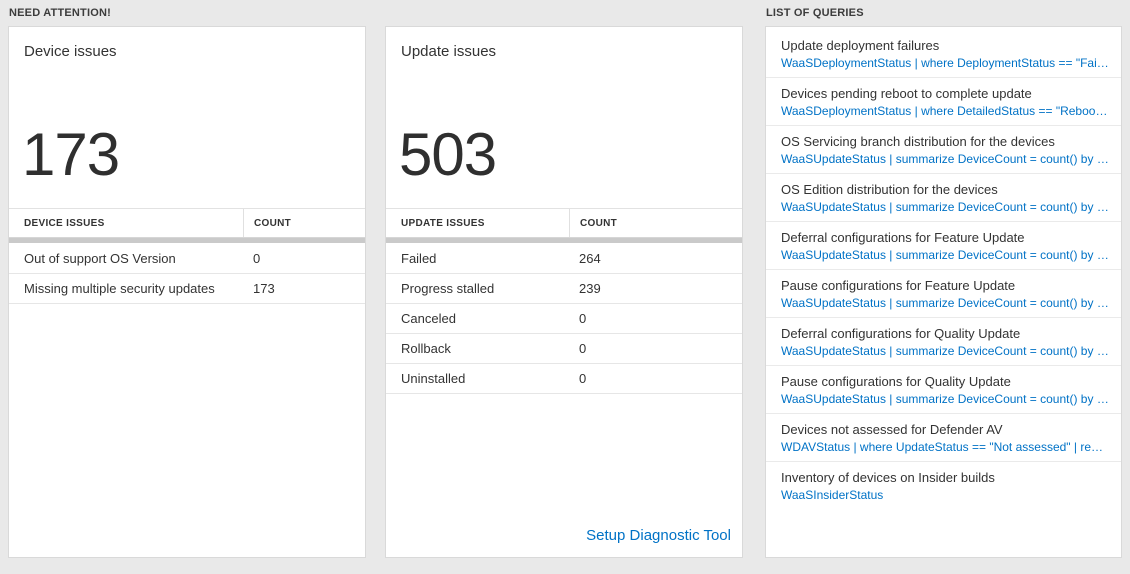 The height and width of the screenshot is (574, 1130). What do you see at coordinates (426, 348) in the screenshot?
I see `row-label: Rollback` at bounding box center [426, 348].